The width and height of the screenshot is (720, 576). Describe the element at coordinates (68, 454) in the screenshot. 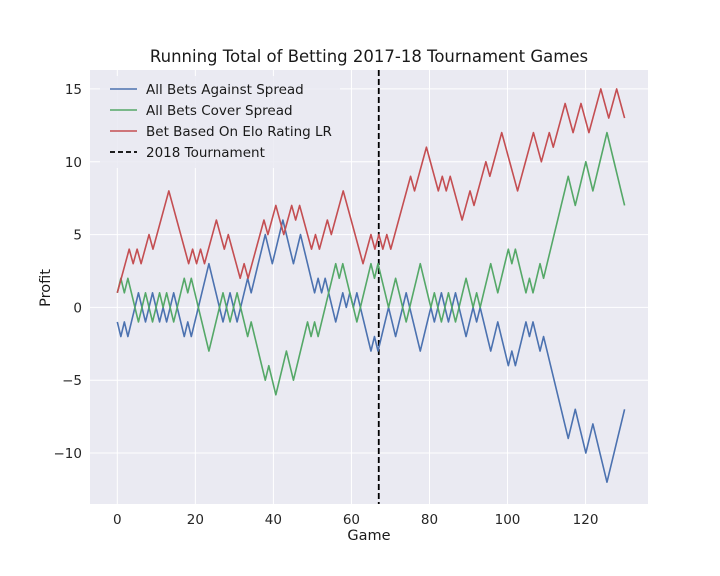

I see `y-tick-label: −10` at that location.